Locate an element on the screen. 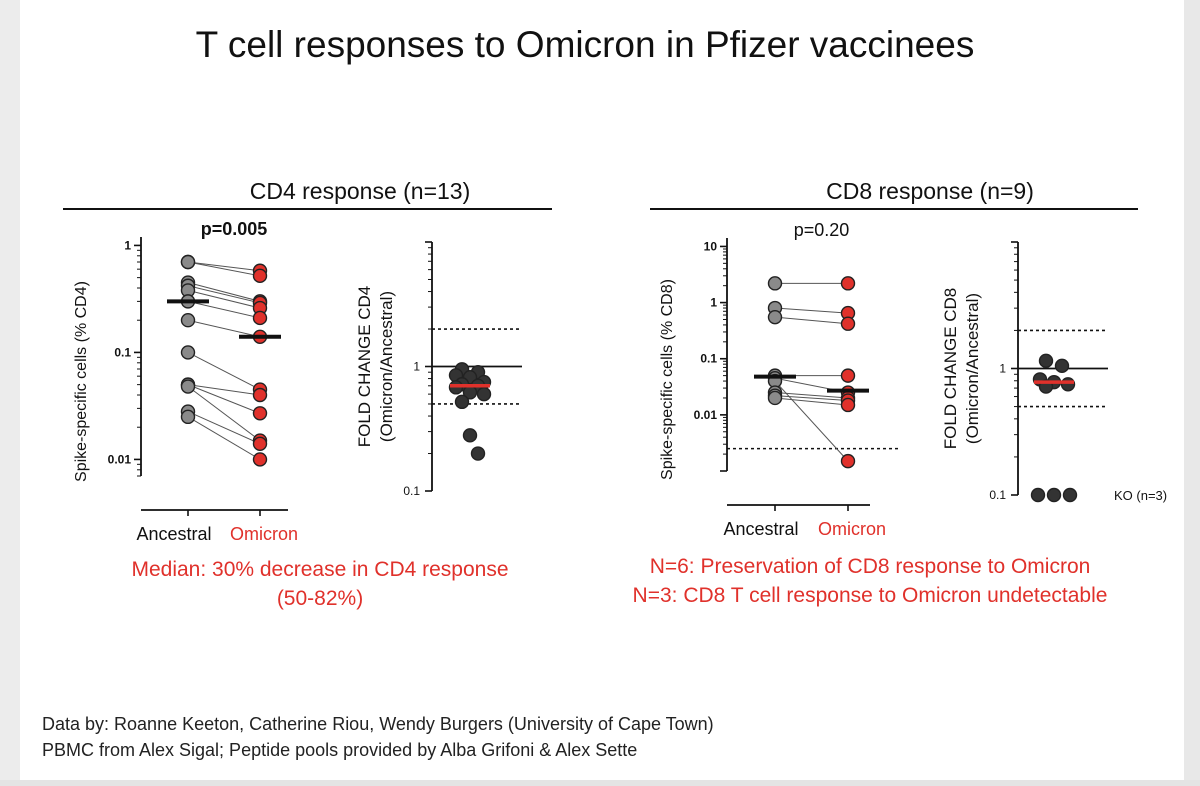  cd4-paired-tick-label: 0.01 is located at coordinates (120, 459).